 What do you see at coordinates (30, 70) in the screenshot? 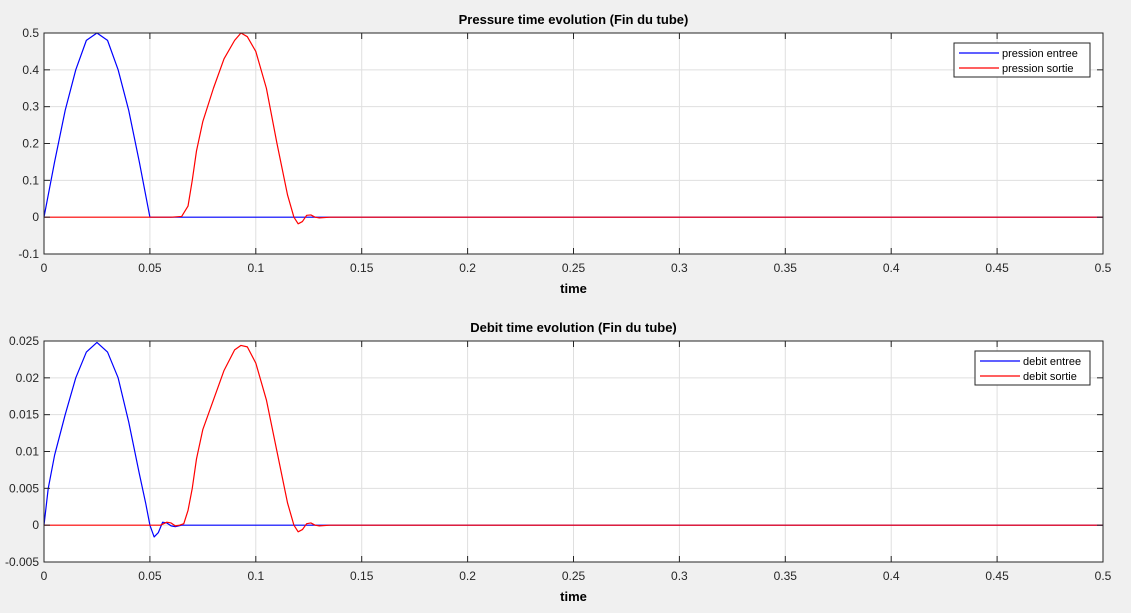
I see `y-tick-label: 0.4` at bounding box center [30, 70].